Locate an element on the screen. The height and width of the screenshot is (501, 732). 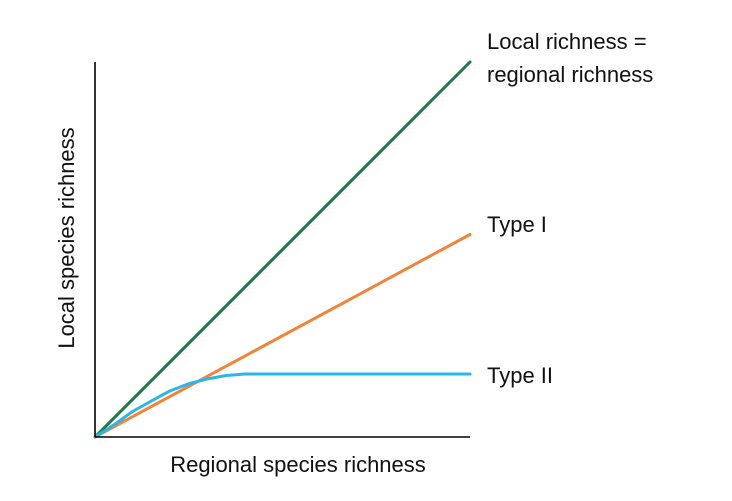
series-label-local-equals-regional-line-2: regional richness is located at coordinates (570, 74).